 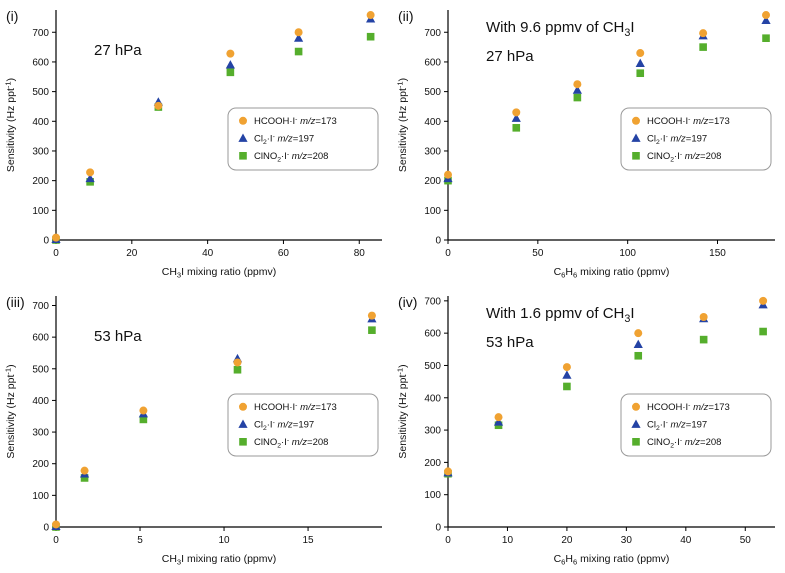 What do you see at coordinates (560, 315) in the screenshot?
I see `annotation: With 1.6 ppmv of CH3I` at bounding box center [560, 315].